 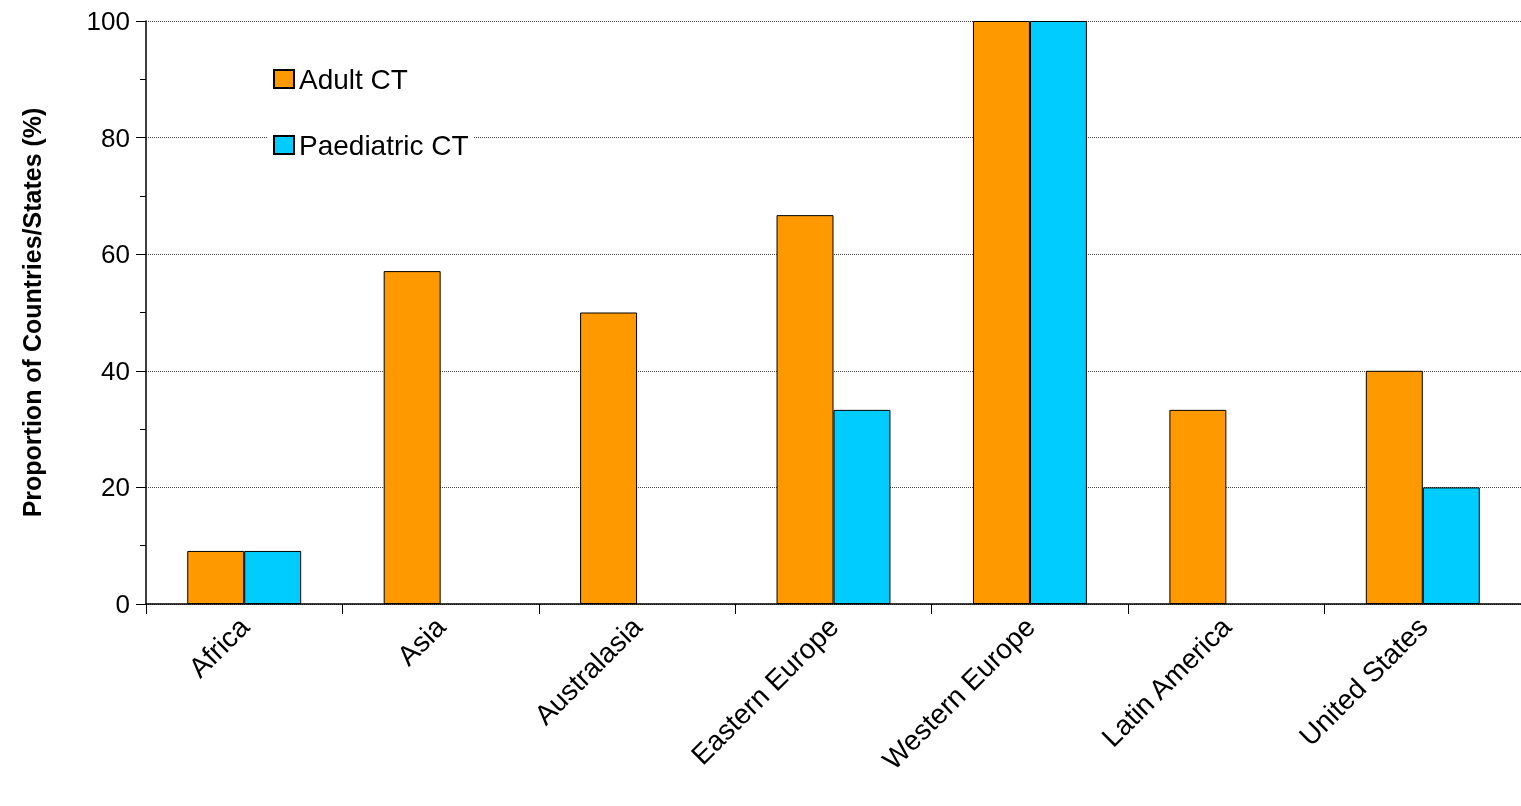 I want to click on y-tick-label: 80, so click(x=115, y=137).